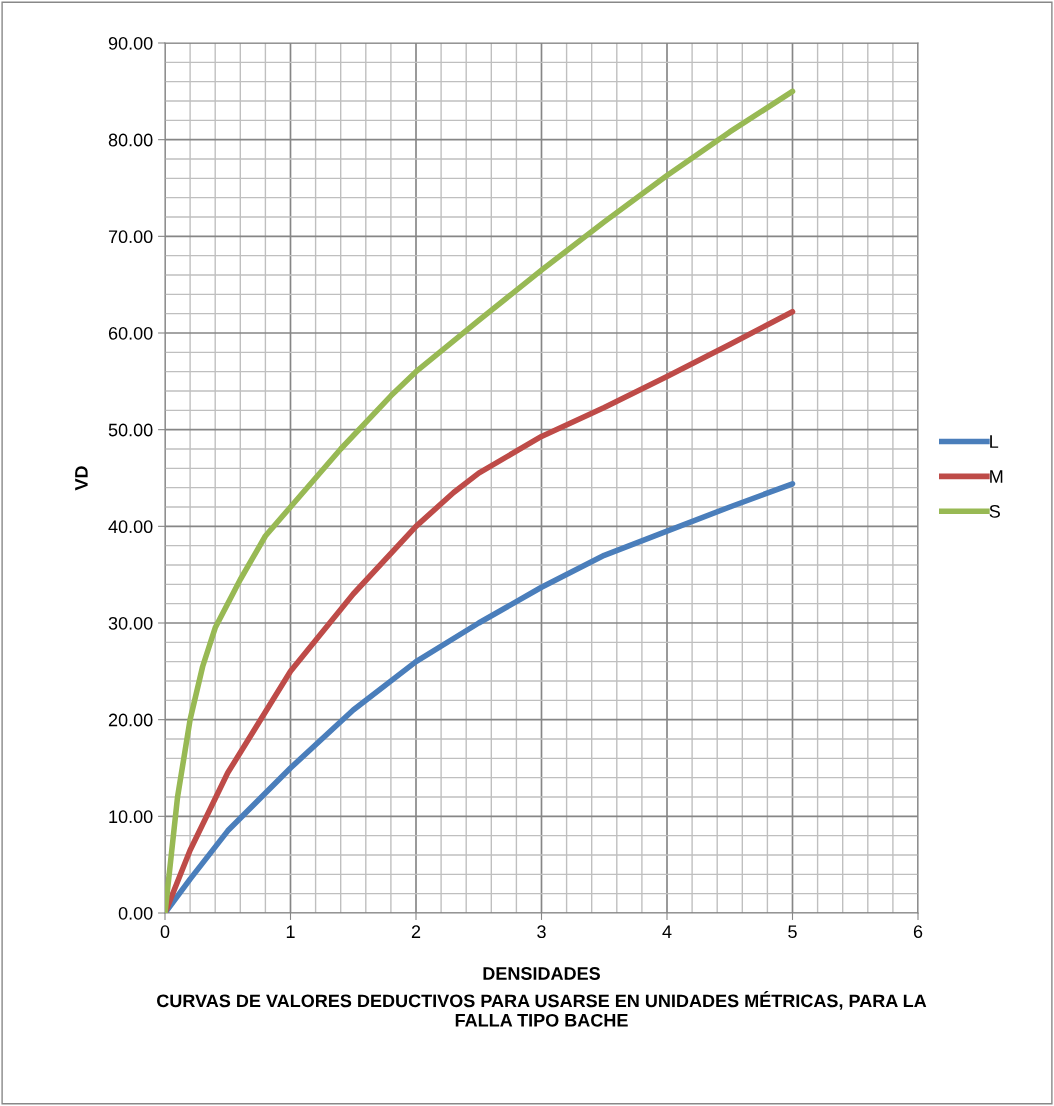 Image resolution: width=1054 pixels, height=1106 pixels. What do you see at coordinates (165, 932) in the screenshot?
I see `x-tick-label: 0` at bounding box center [165, 932].